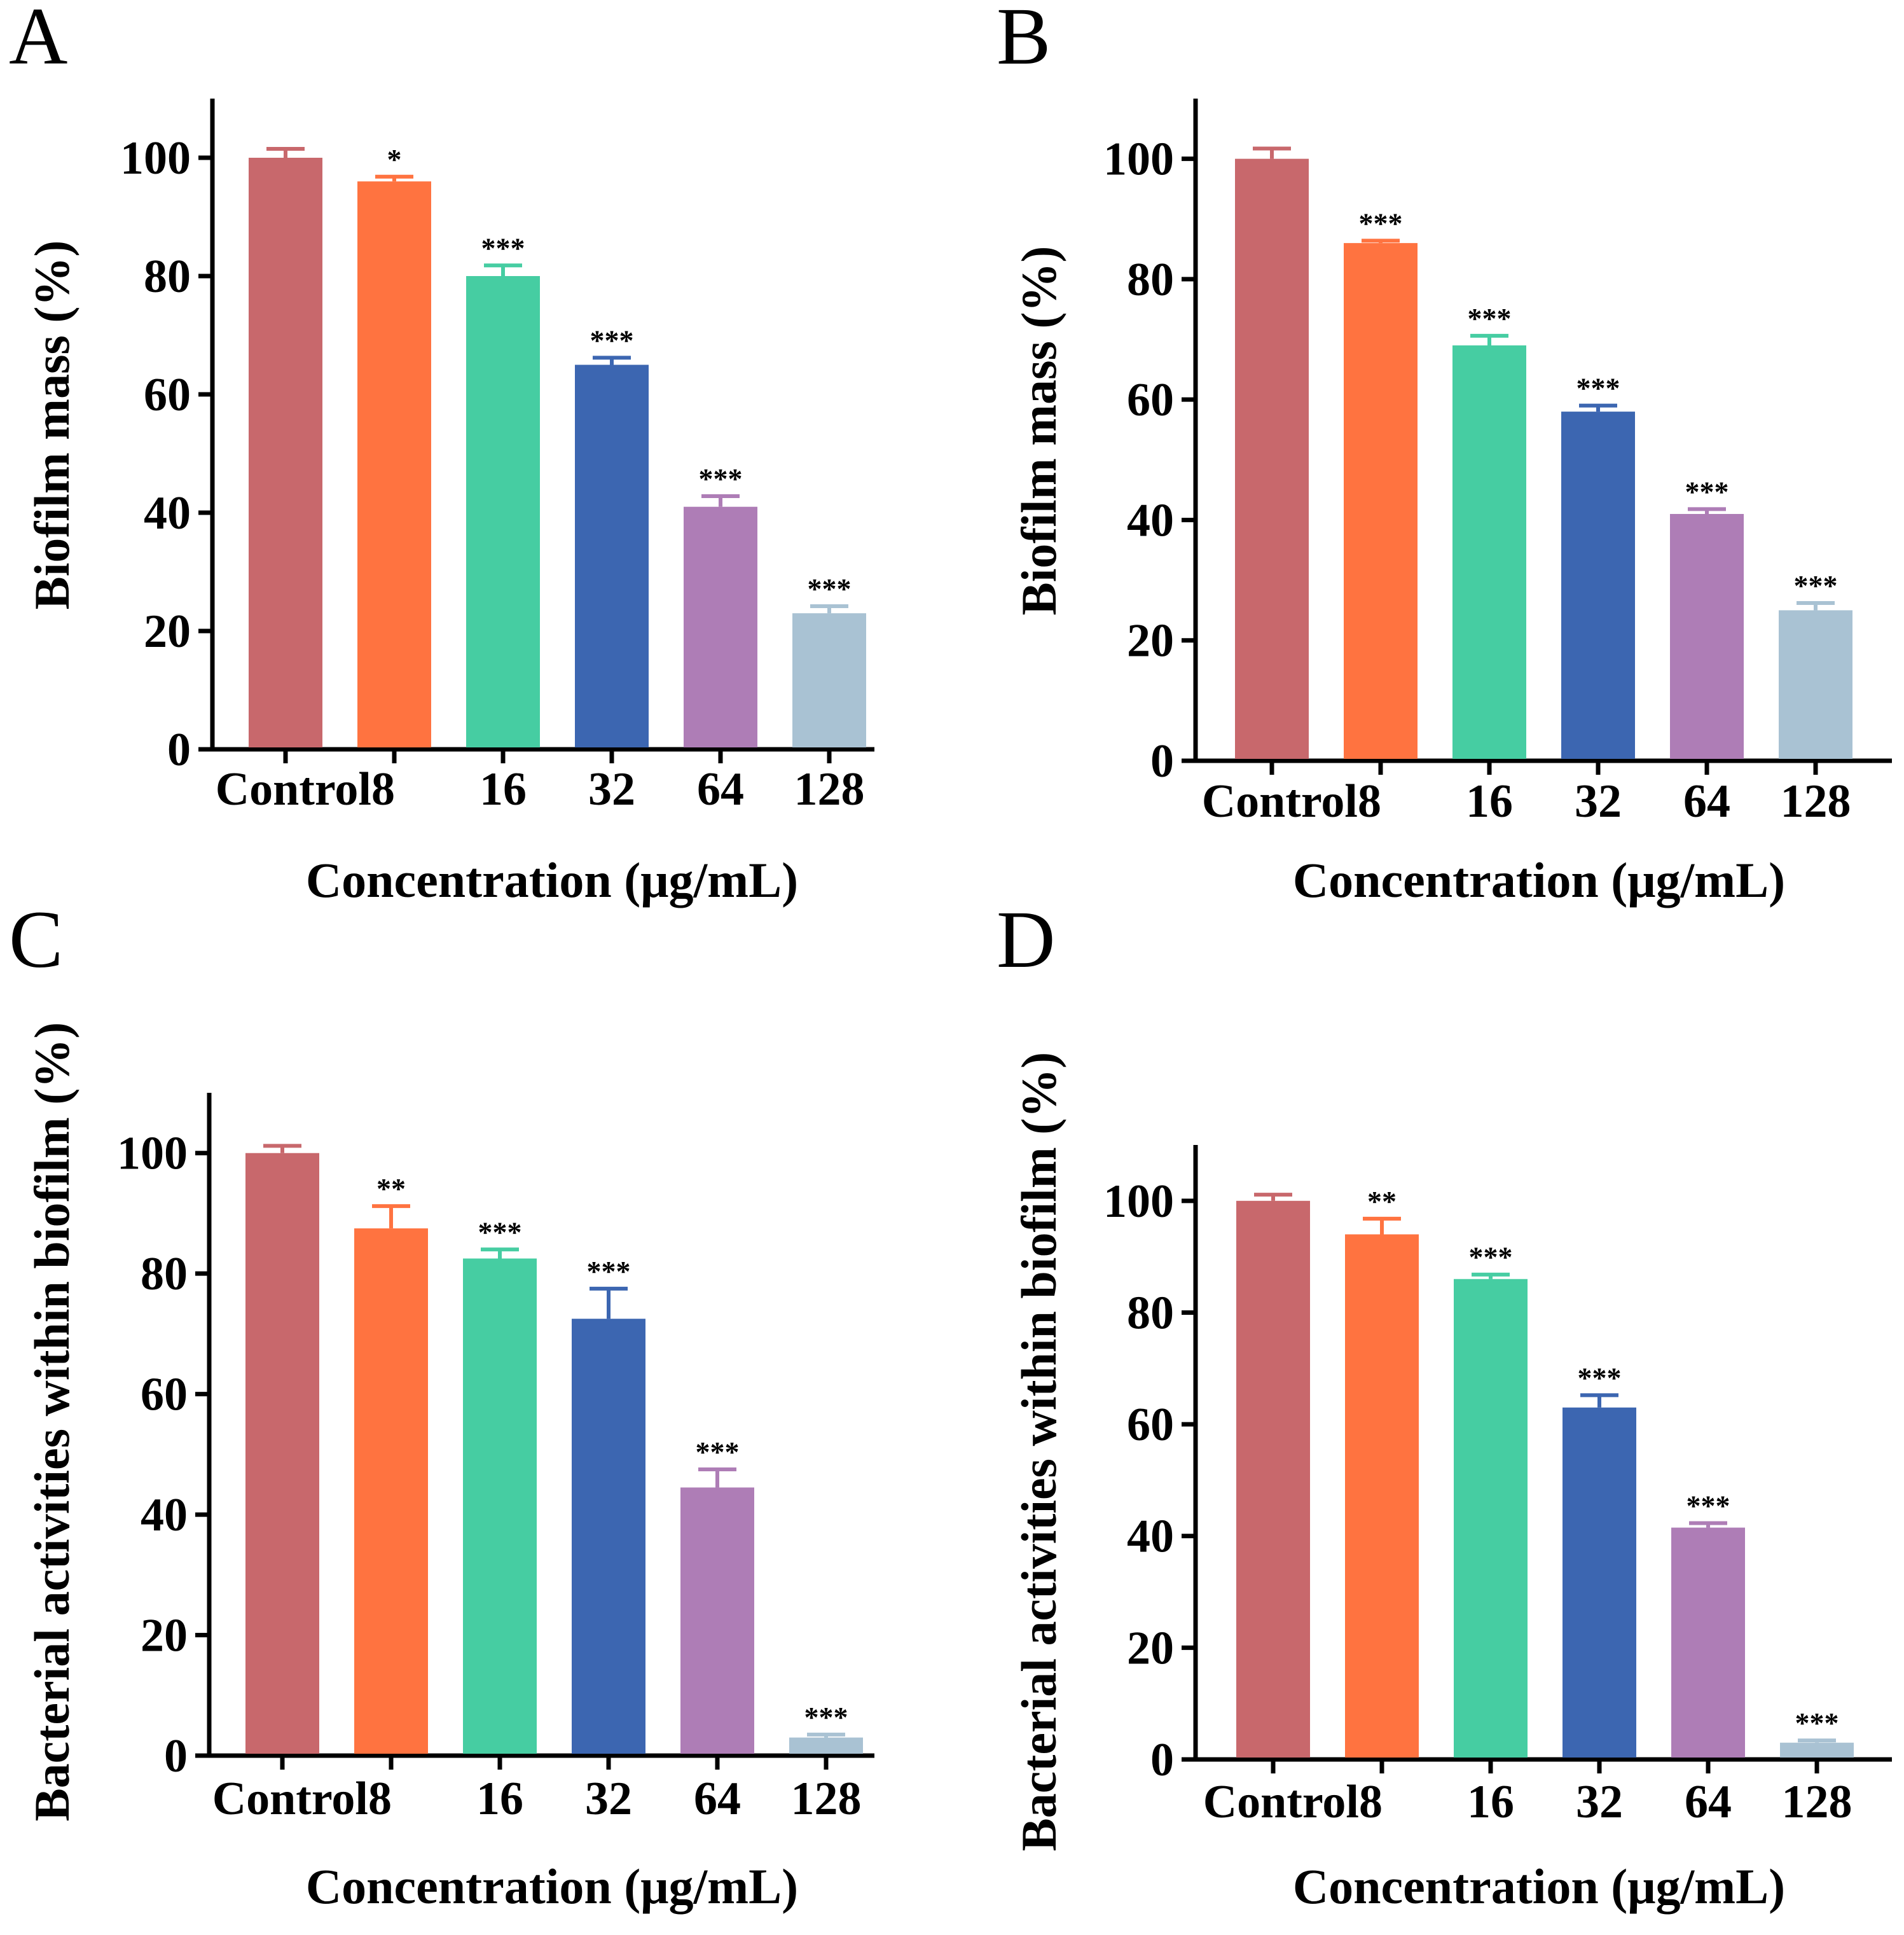 The height and width of the screenshot is (1935, 1904). Describe the element at coordinates (36, 939) in the screenshot. I see `panel-letter-c: C` at that location.